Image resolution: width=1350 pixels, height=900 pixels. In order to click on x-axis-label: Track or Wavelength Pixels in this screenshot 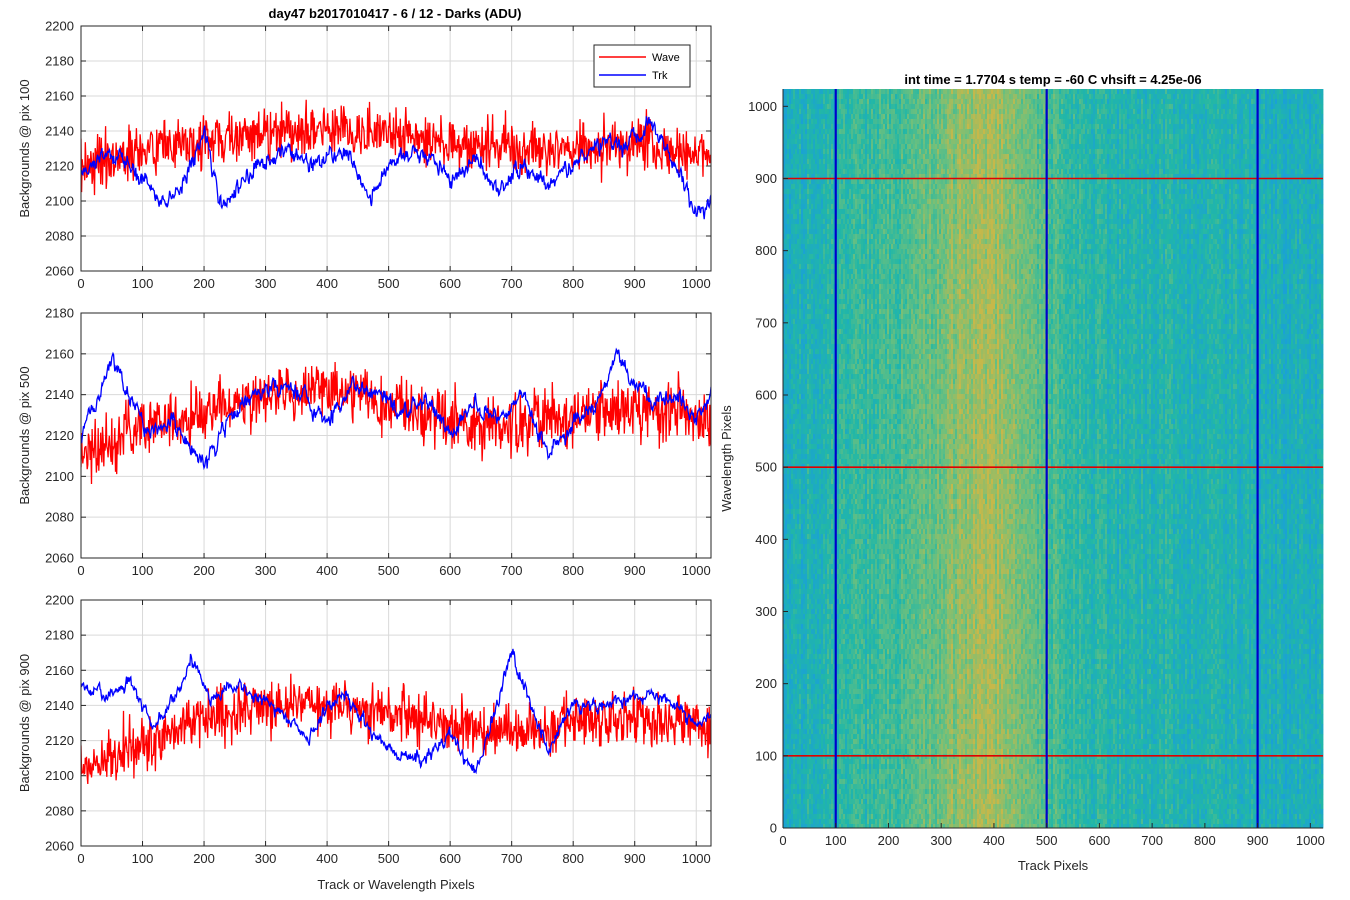, I will do `click(396, 884)`.